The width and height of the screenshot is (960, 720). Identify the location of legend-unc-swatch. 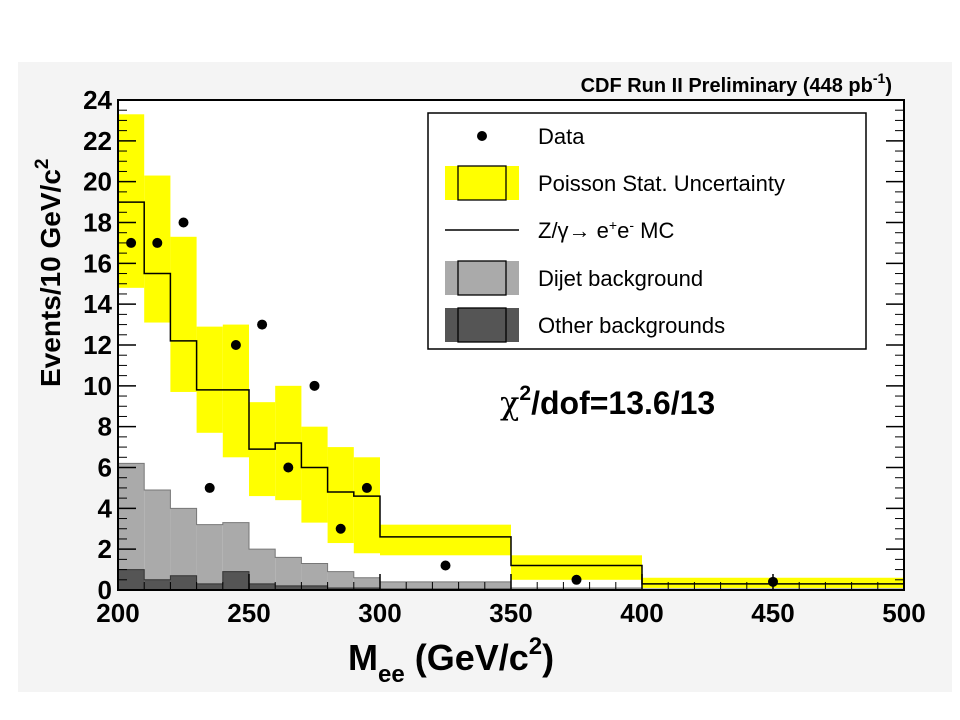
(482, 183).